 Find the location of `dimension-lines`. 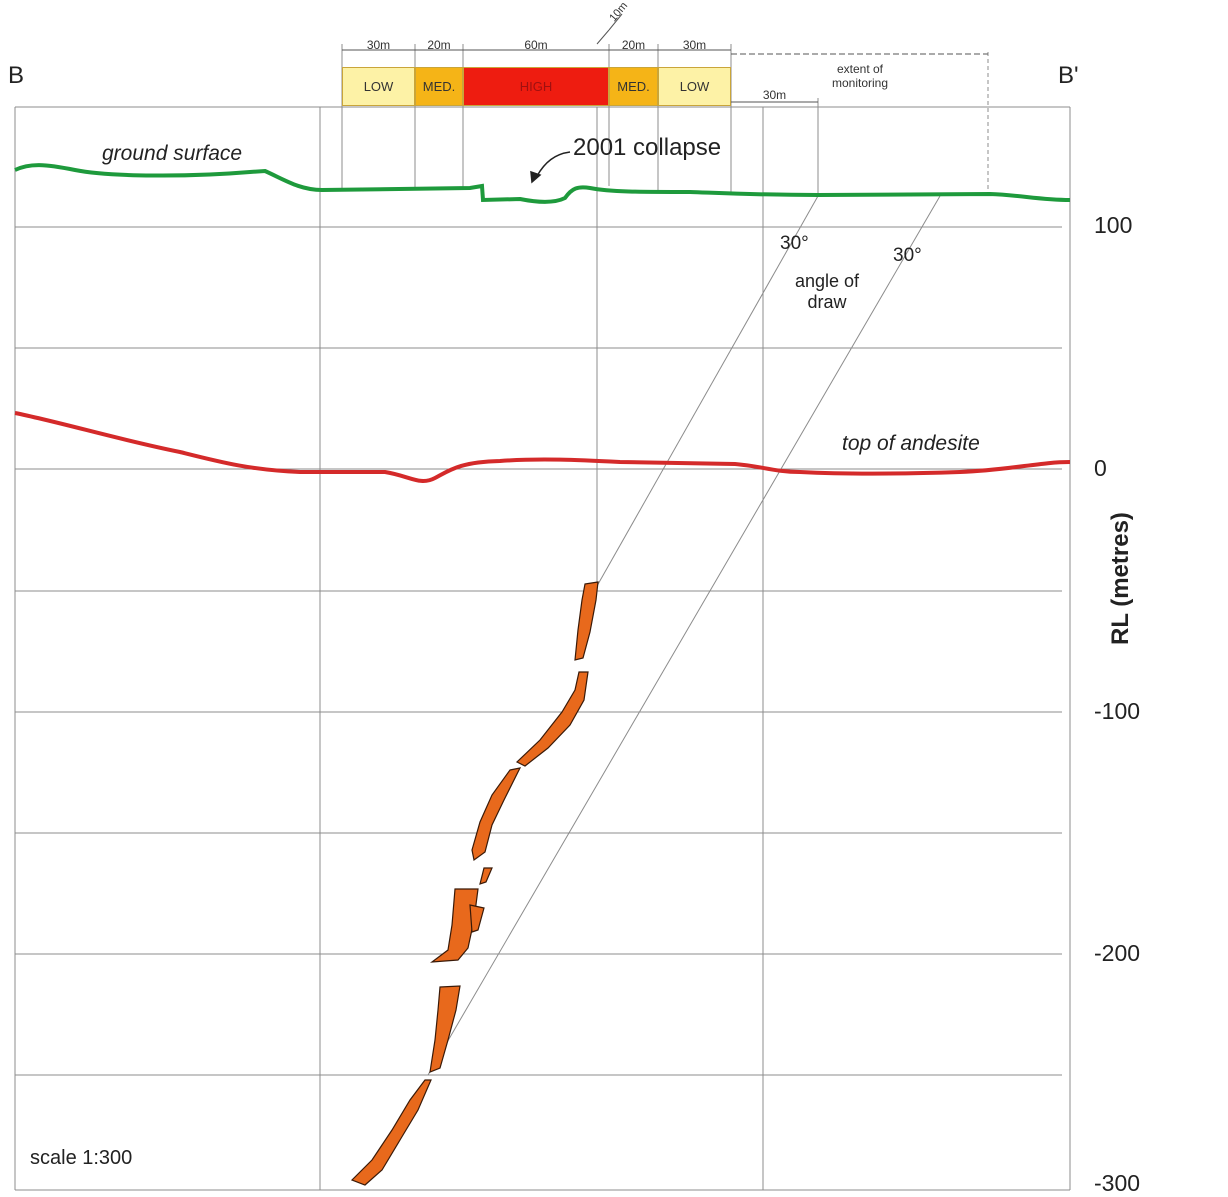

dimension-lines is located at coordinates (665, 58).